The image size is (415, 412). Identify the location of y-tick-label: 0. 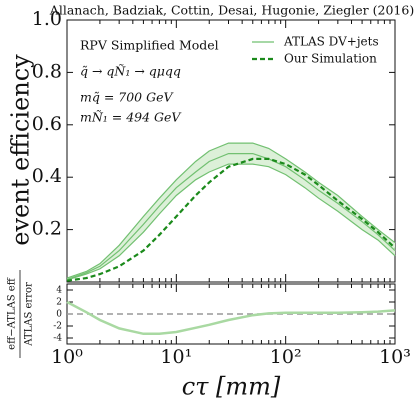
(59, 315).